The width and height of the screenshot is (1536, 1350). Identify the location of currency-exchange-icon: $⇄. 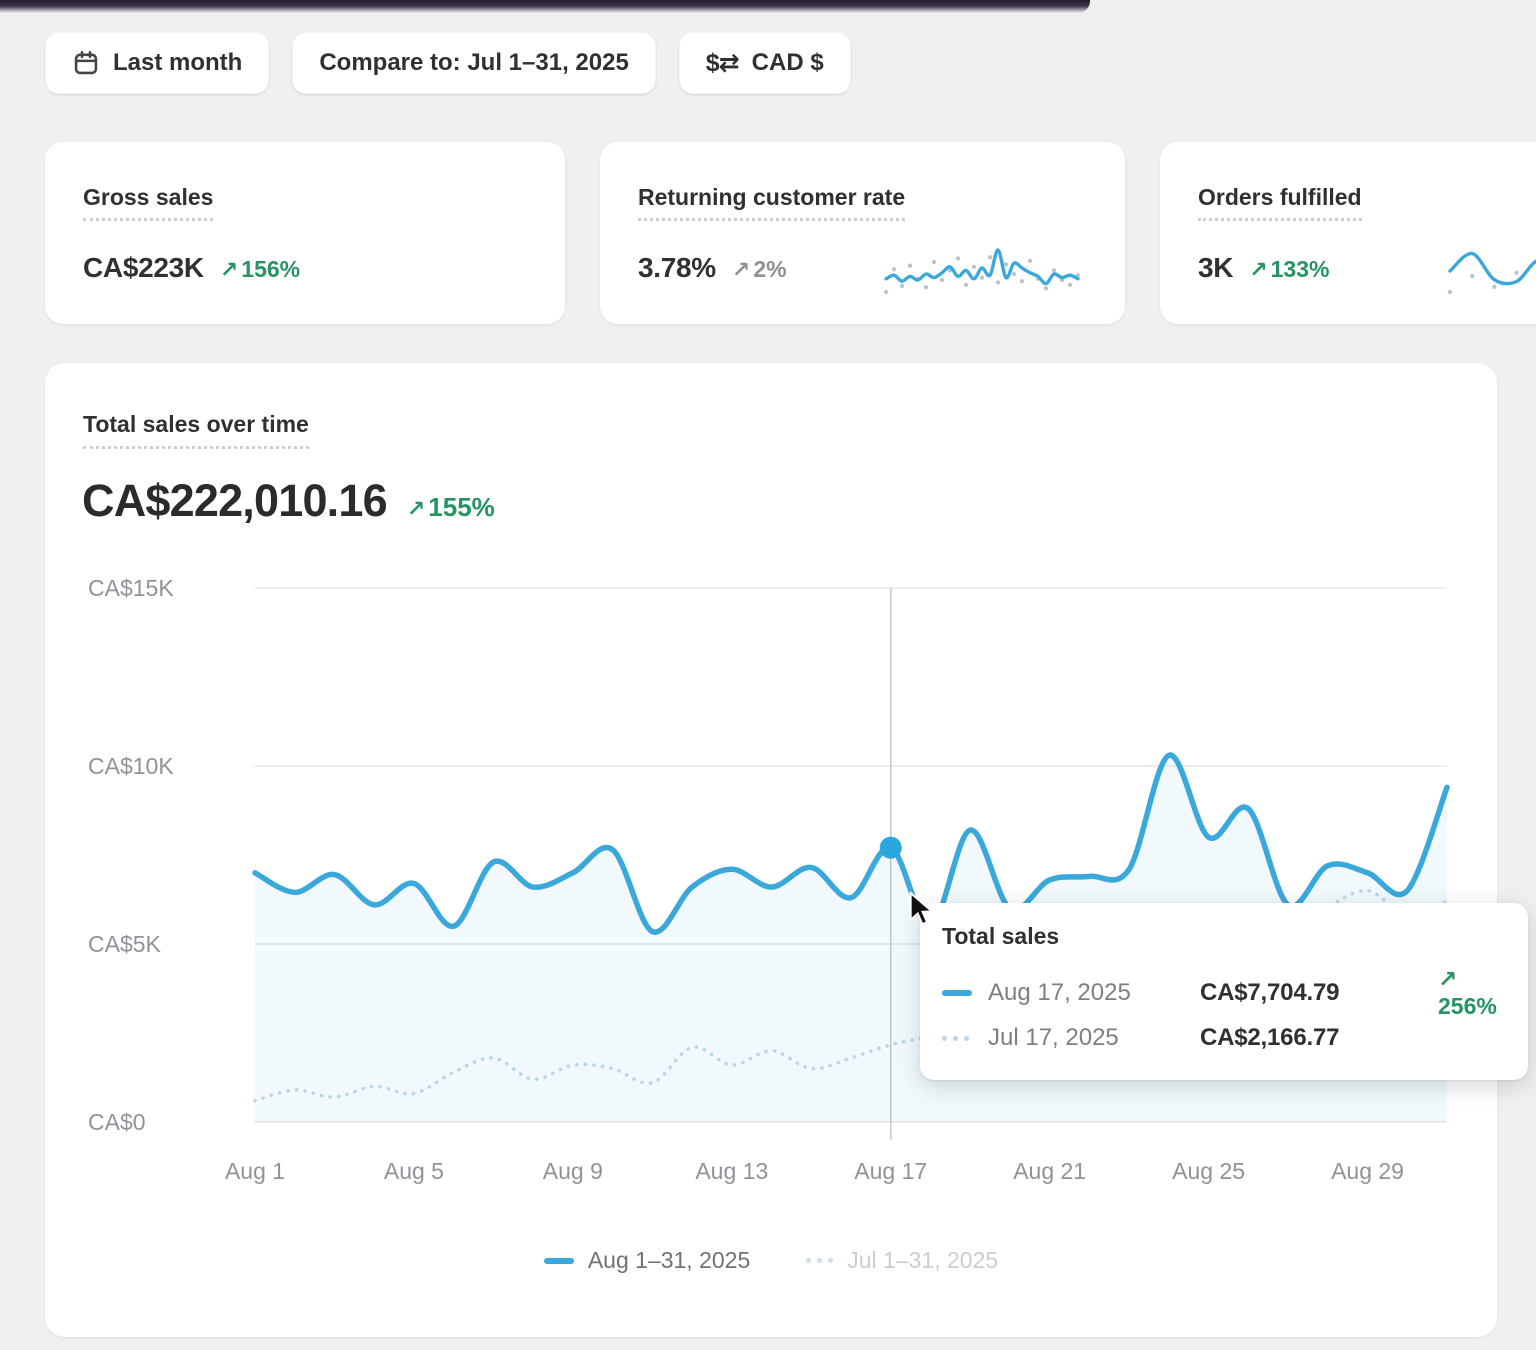
(722, 63).